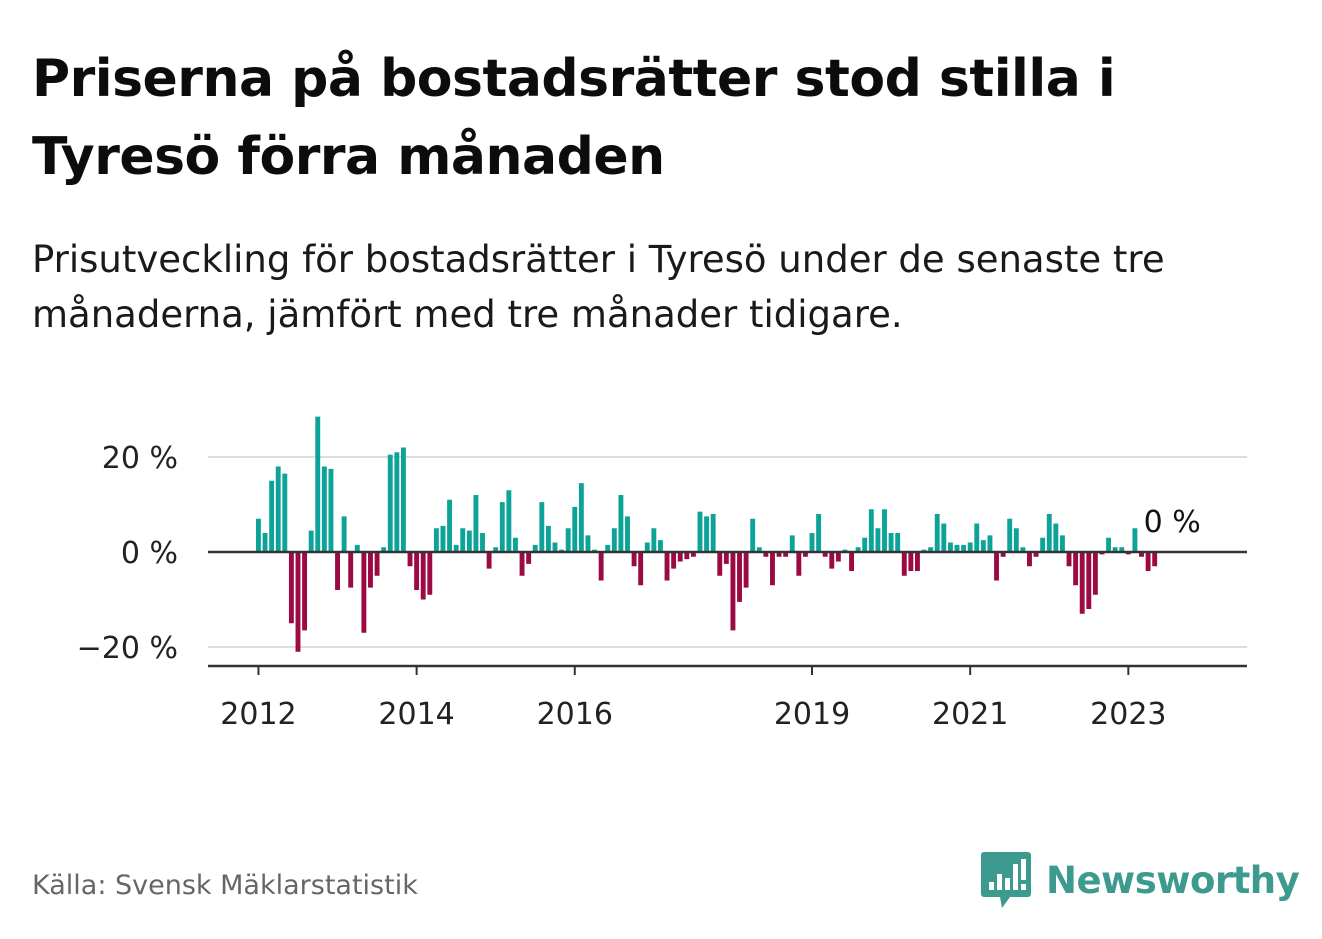 The width and height of the screenshot is (1322, 939). Describe the element at coordinates (258, 714) in the screenshot. I see `x-tick-label: 2012` at that location.